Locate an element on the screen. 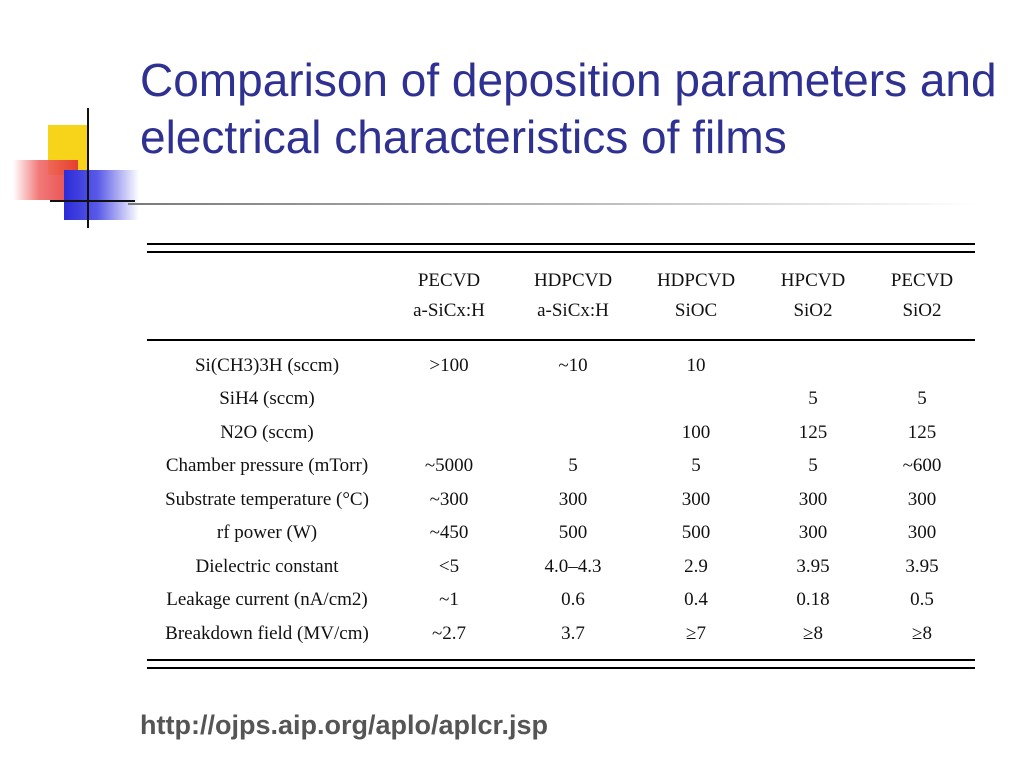 Image resolution: width=1024 pixels, height=768 pixels. table-row: Breakdown field (MV/cm) ~2.7 3.7 ≥7 ≥8 ≥8 is located at coordinates (561, 634).